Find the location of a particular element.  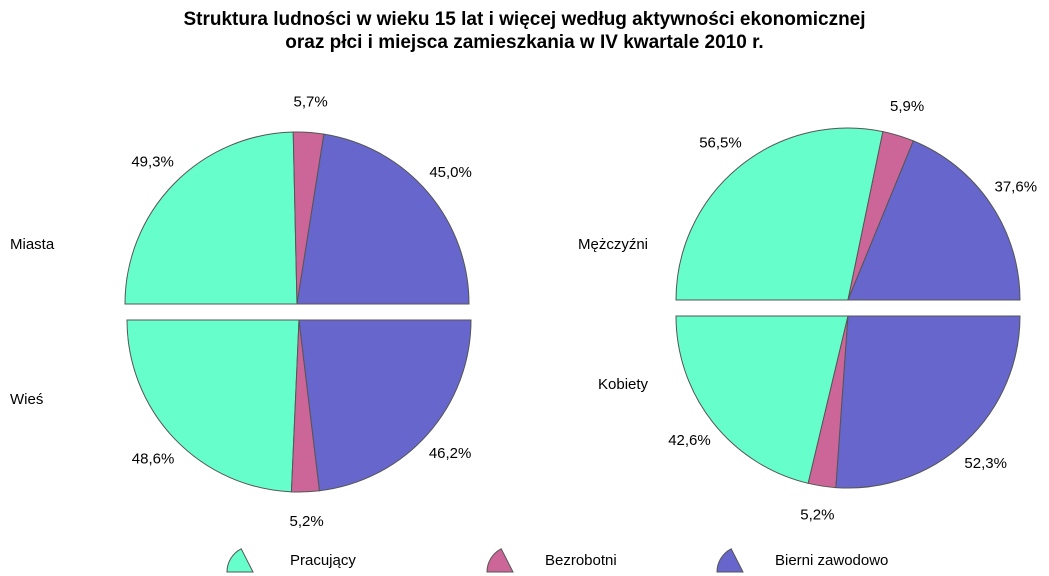

legend-label: Pracujący is located at coordinates (323, 560).